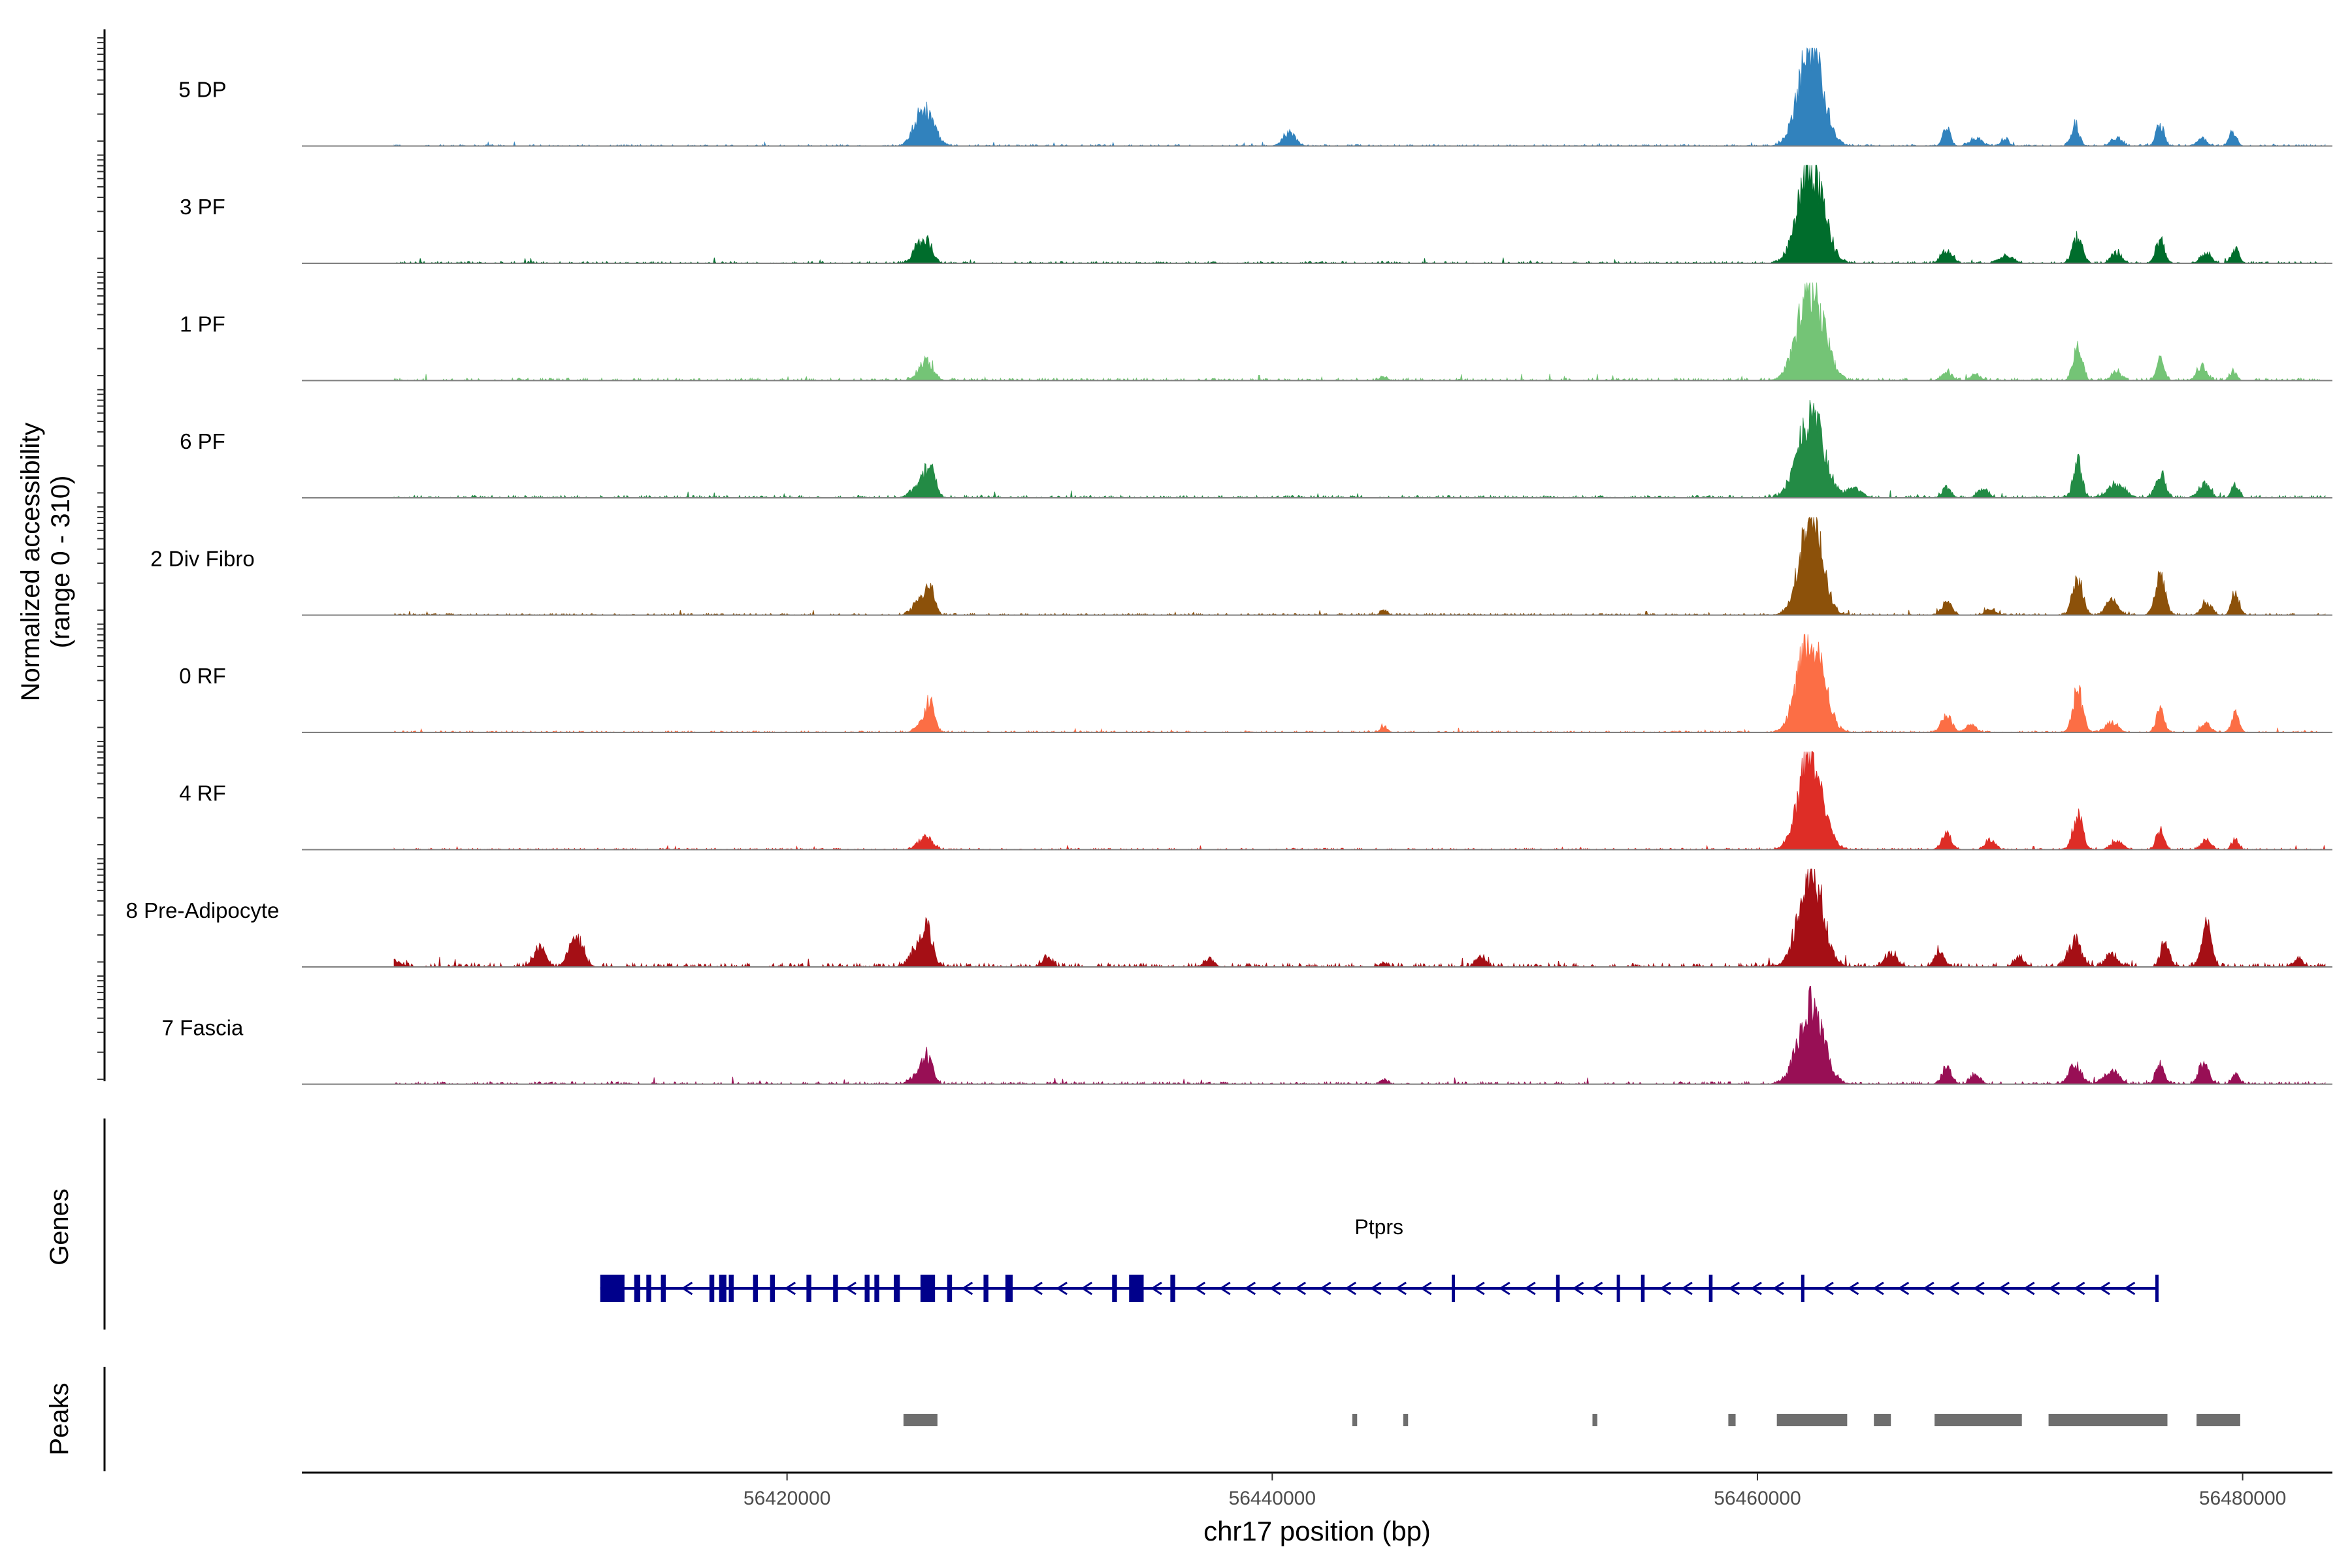 Image resolution: width=2352 pixels, height=1568 pixels. Describe the element at coordinates (203, 910) in the screenshot. I see `track-label: 8 Pre-Adipocyte` at that location.